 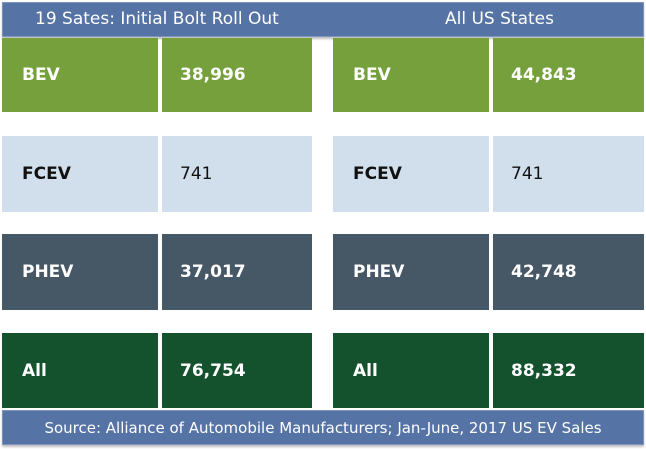 I want to click on left-table-all-value: 76,754, so click(x=237, y=370).